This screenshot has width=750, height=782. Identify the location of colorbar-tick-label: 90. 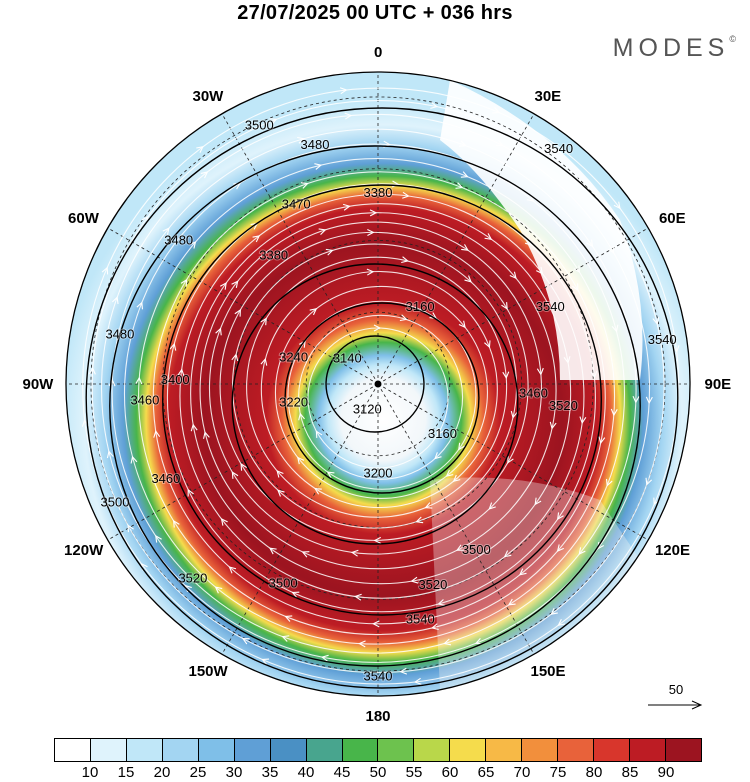
(666, 772).